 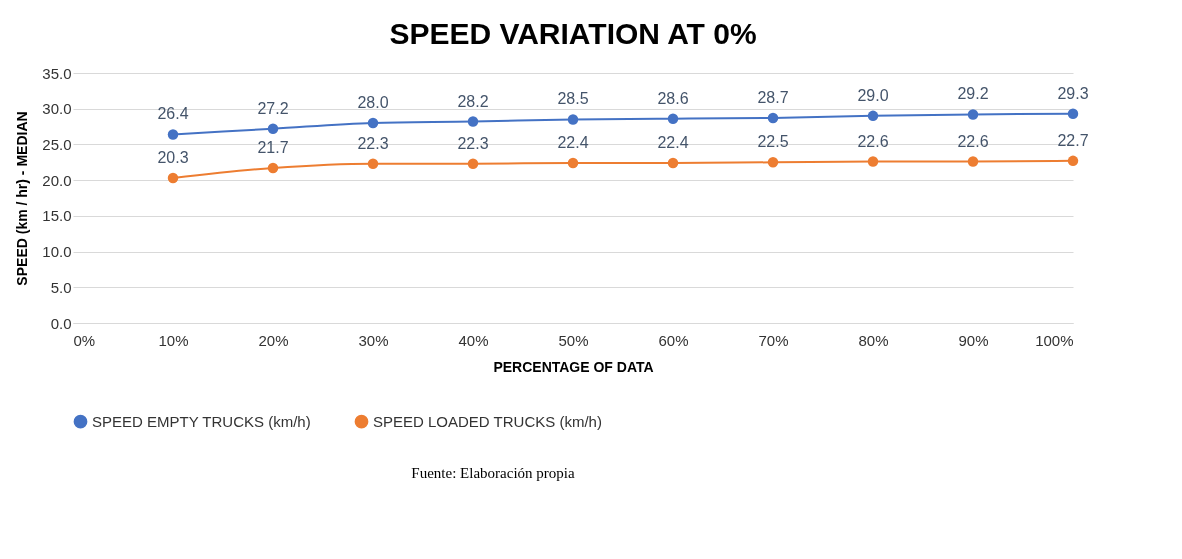 What do you see at coordinates (673, 340) in the screenshot?
I see `x-tick-label: 60%` at bounding box center [673, 340].